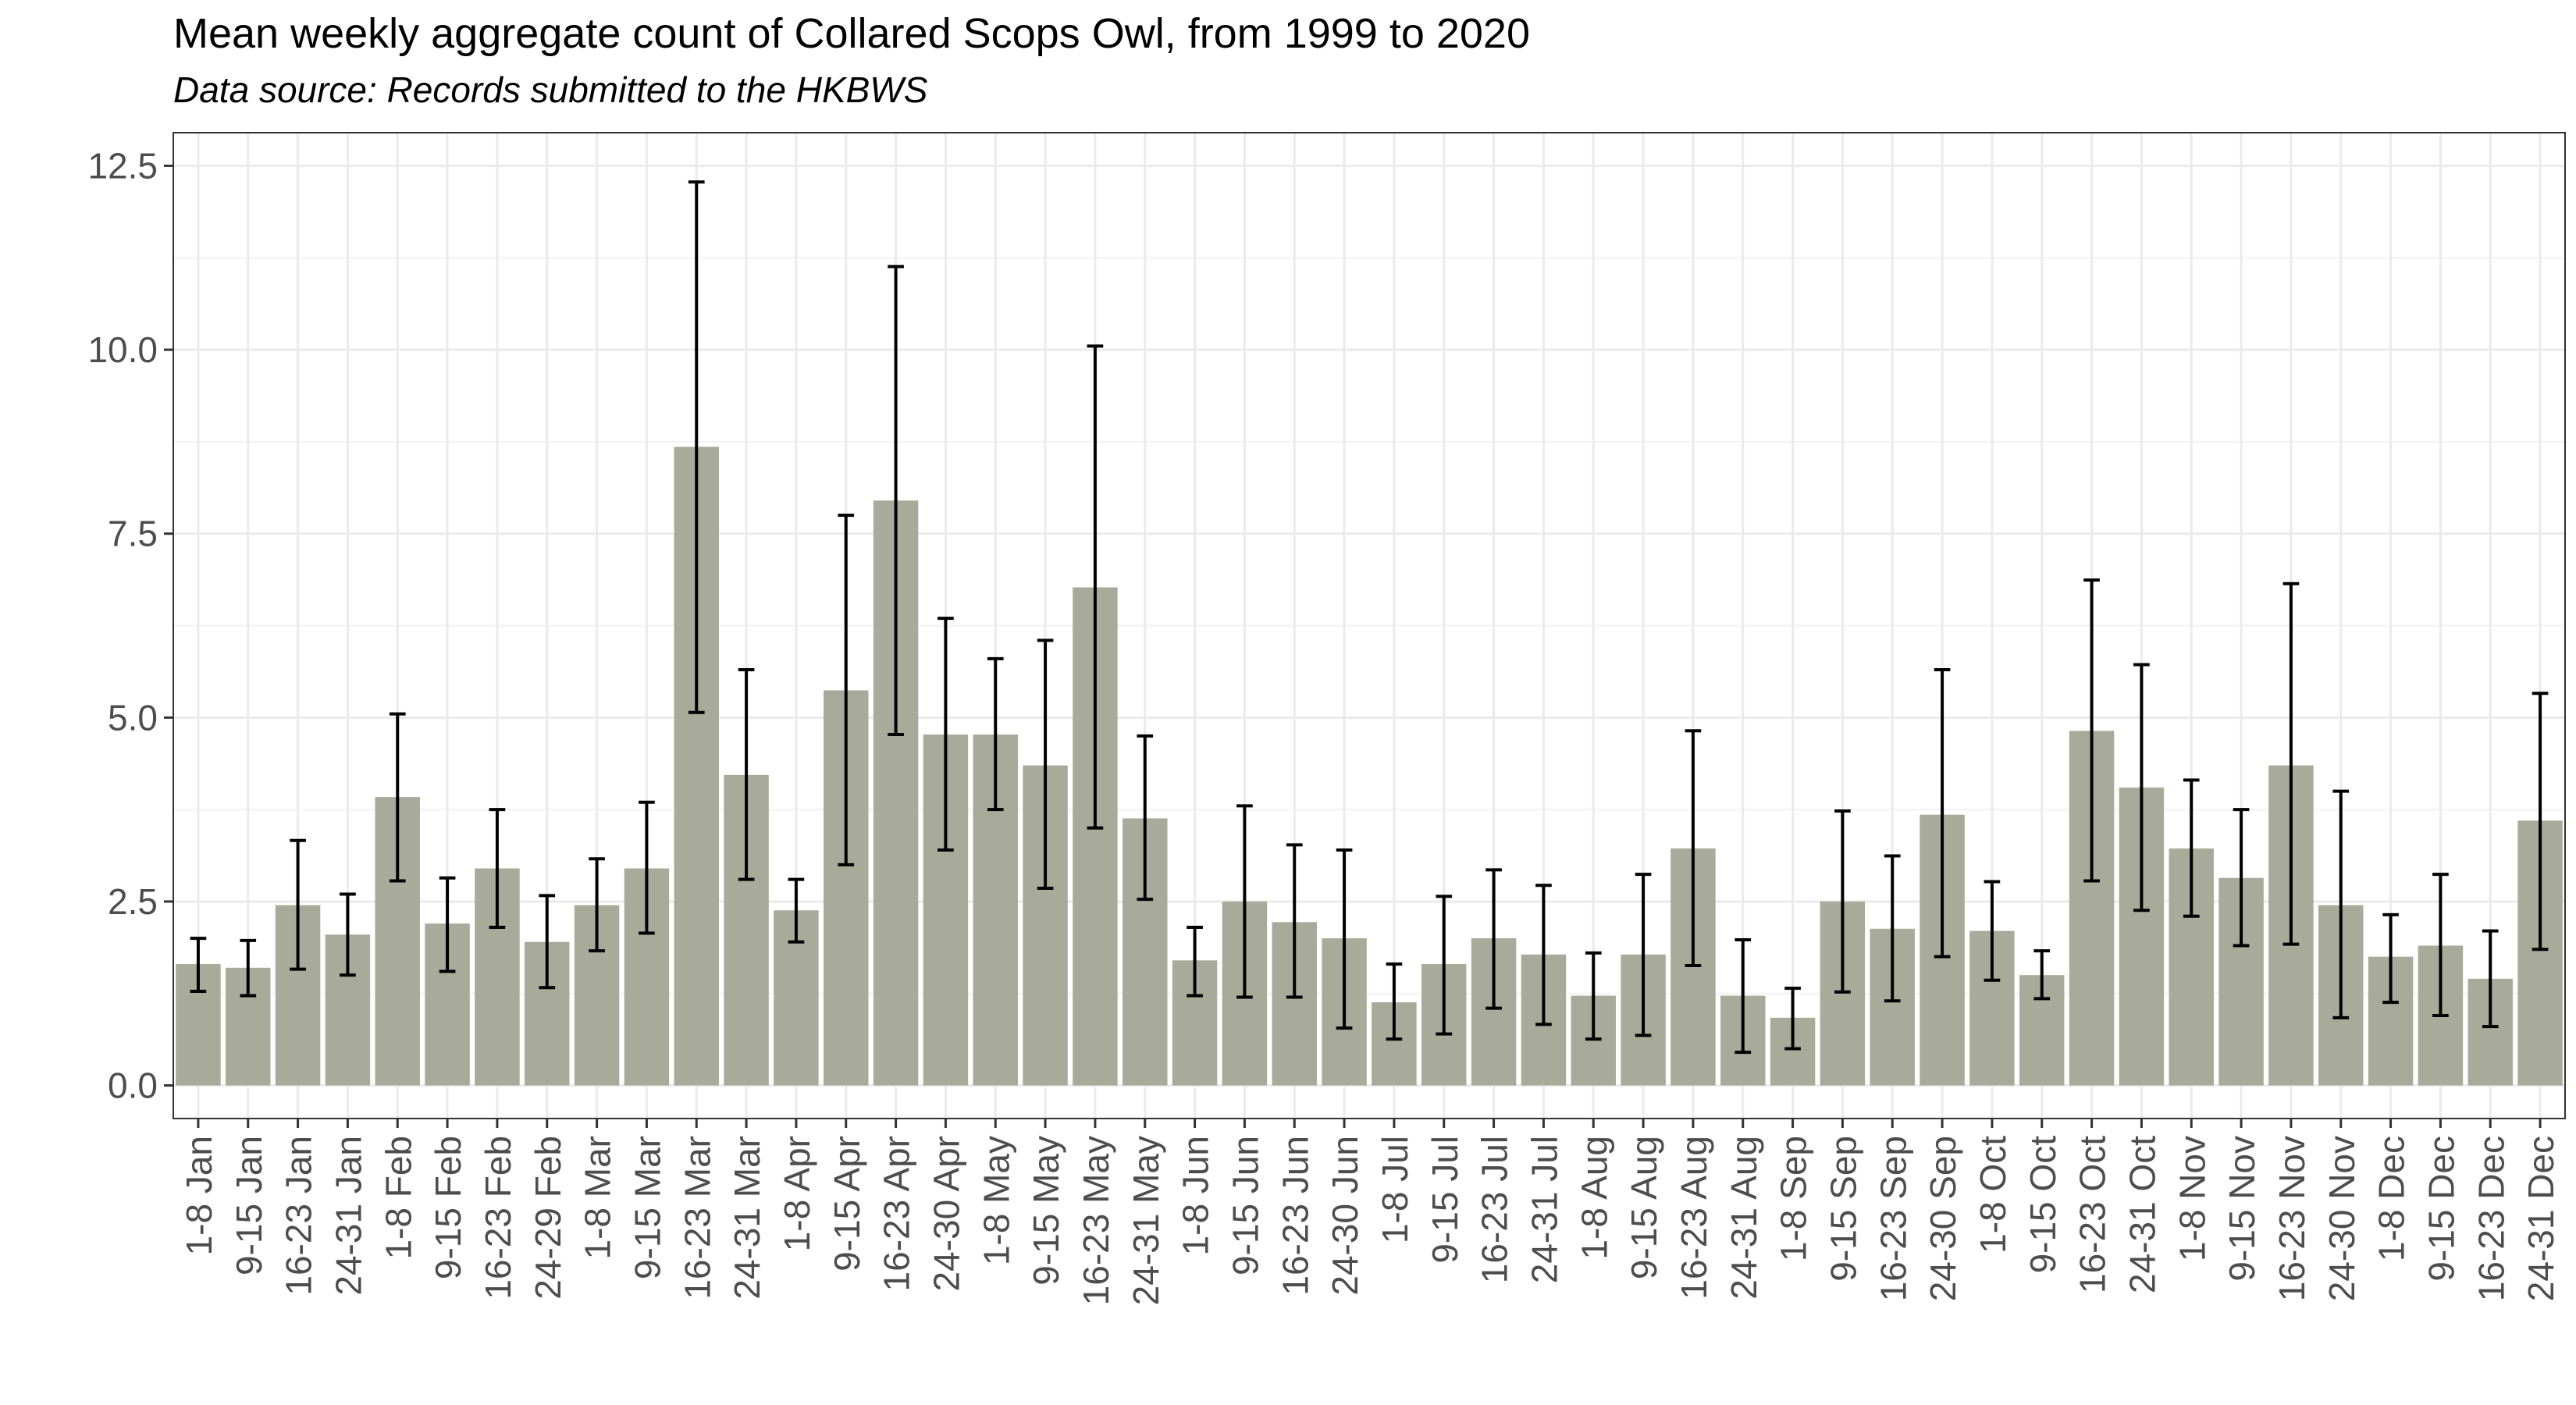 The height and width of the screenshot is (1405, 2576). I want to click on x-tick-label: 24-30 Sep, so click(1943, 1219).